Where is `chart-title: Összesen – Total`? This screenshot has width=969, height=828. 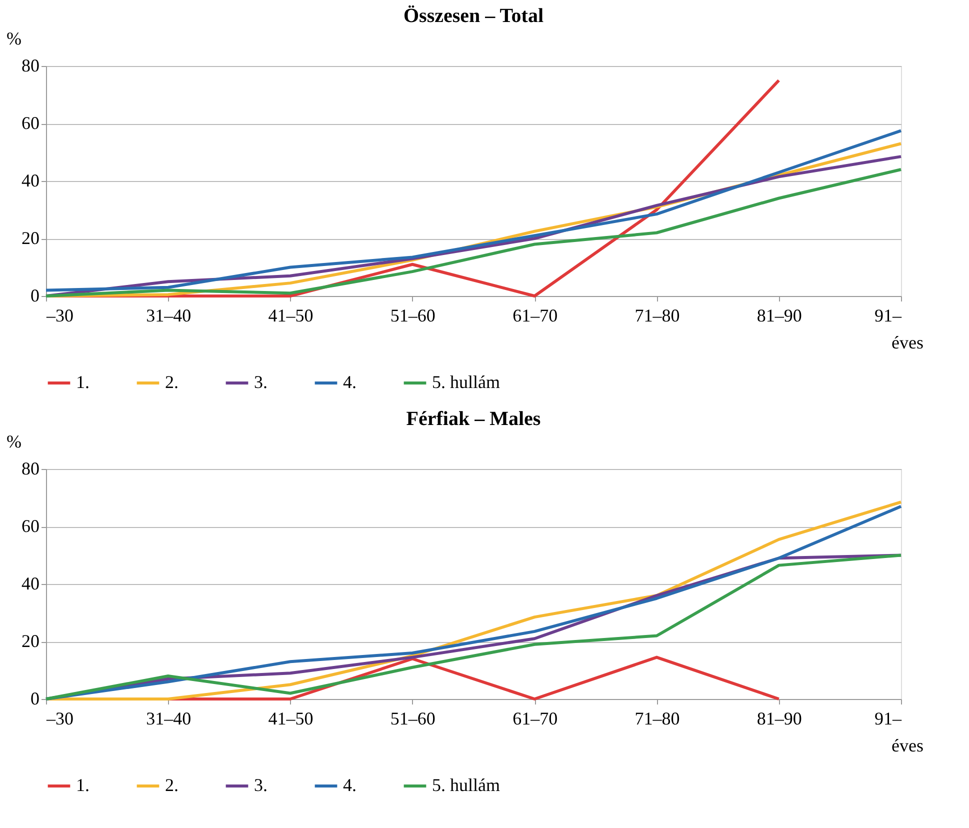 chart-title: Összesen – Total is located at coordinates (473, 16).